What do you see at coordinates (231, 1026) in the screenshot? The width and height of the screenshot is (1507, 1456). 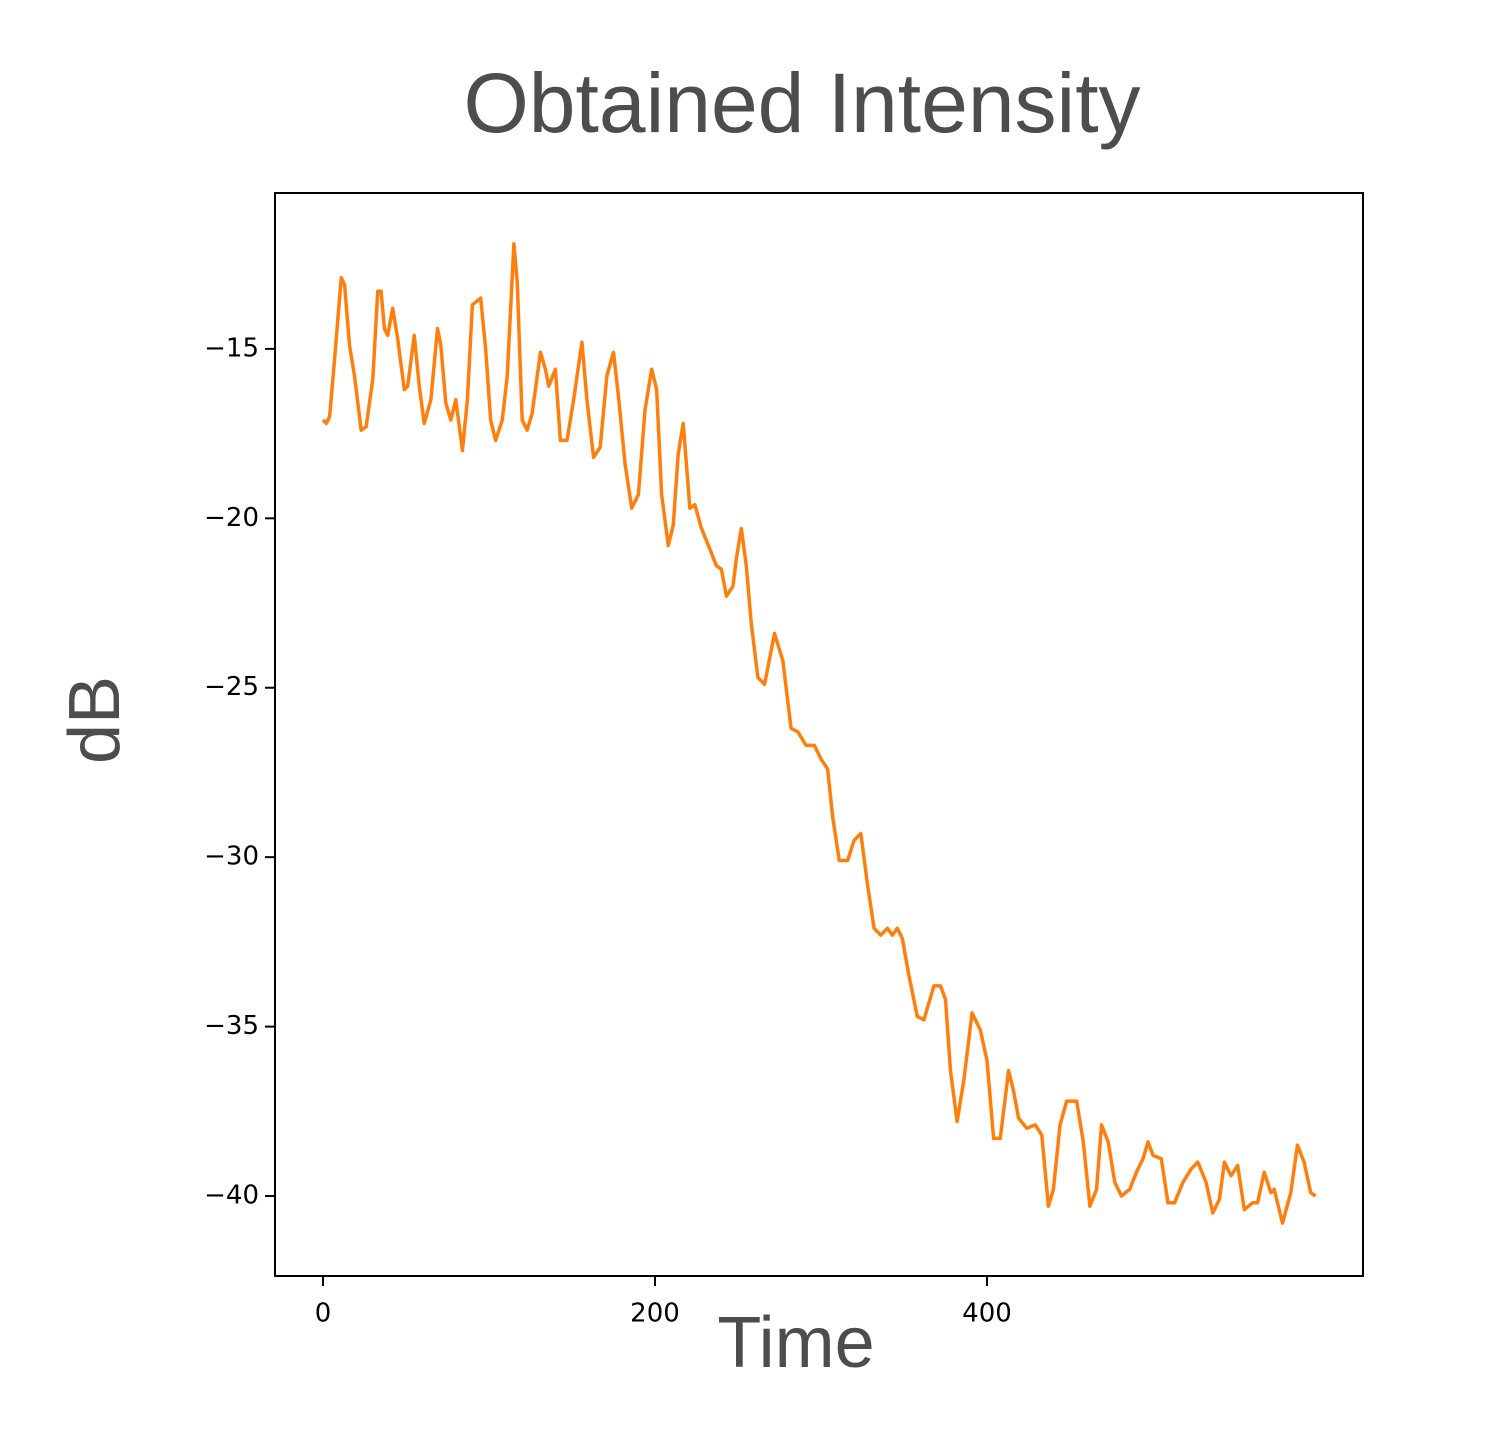 I see `y-tick-label: −35` at bounding box center [231, 1026].